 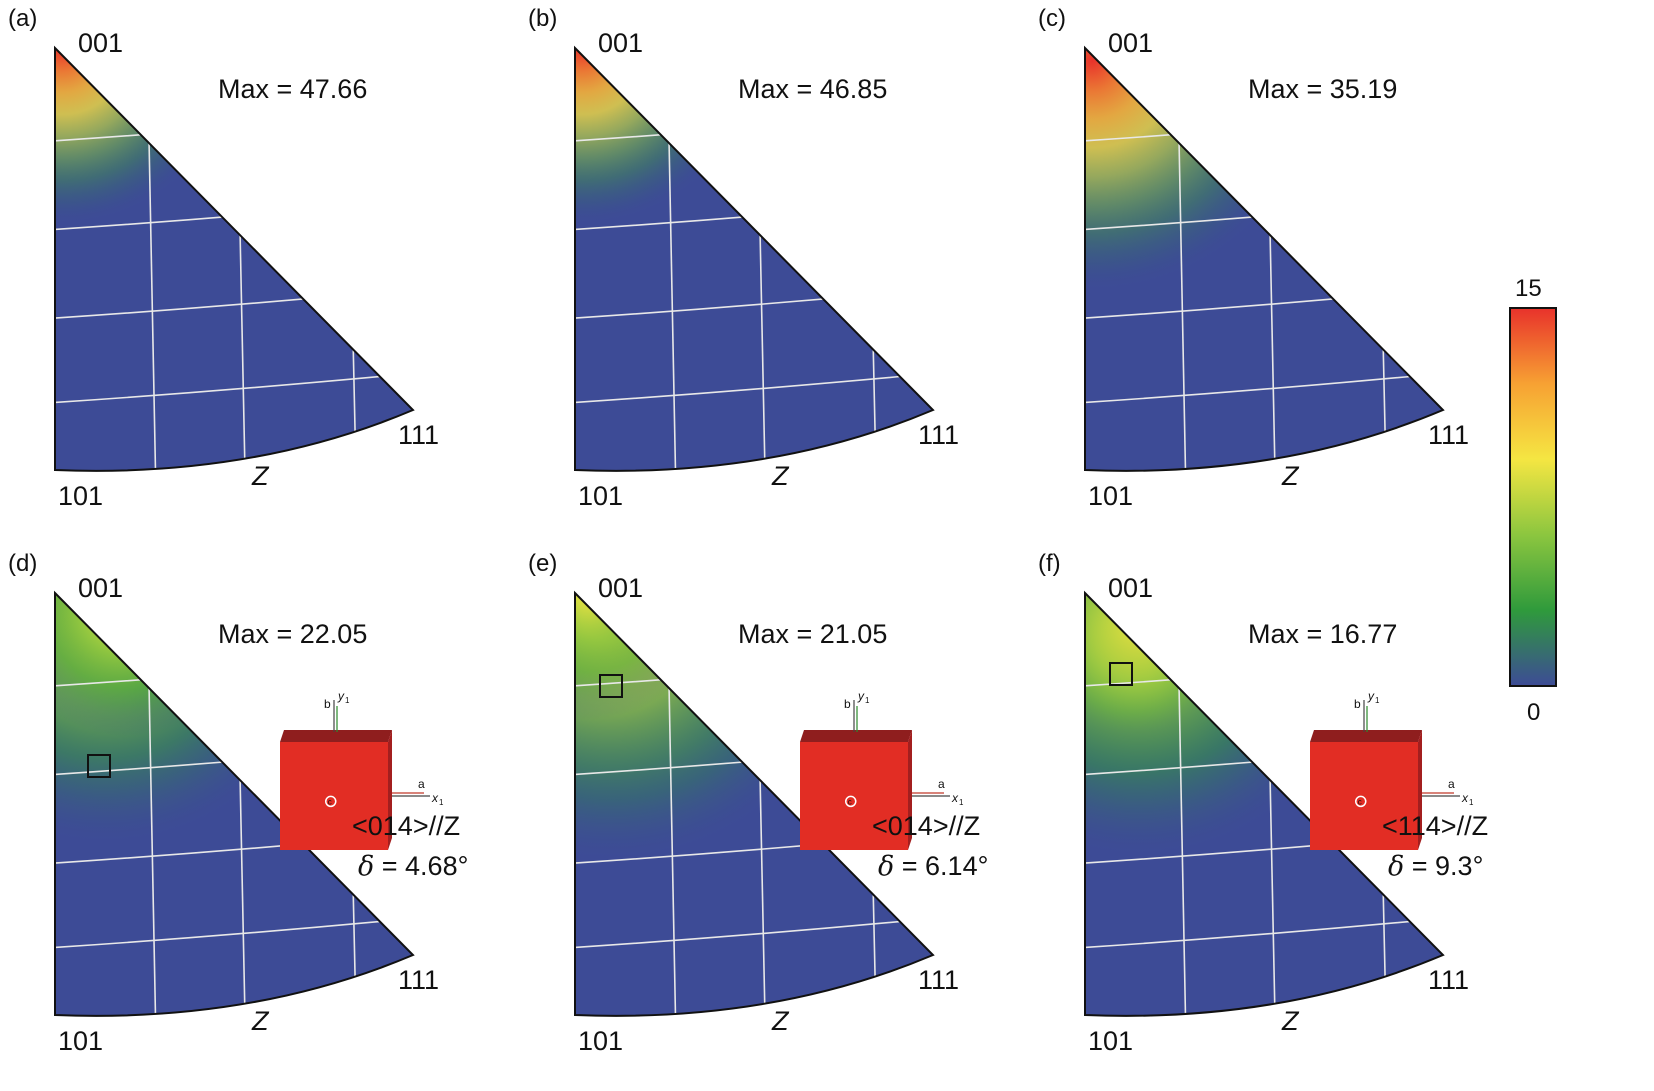 What do you see at coordinates (812, 89) in the screenshot?
I see `max-value-label: Max = 46.85` at bounding box center [812, 89].